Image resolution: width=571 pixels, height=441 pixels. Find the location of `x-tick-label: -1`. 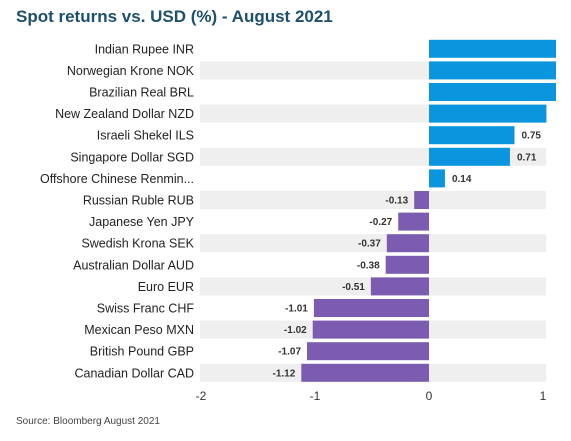

x-tick-label: -1 is located at coordinates (315, 396).